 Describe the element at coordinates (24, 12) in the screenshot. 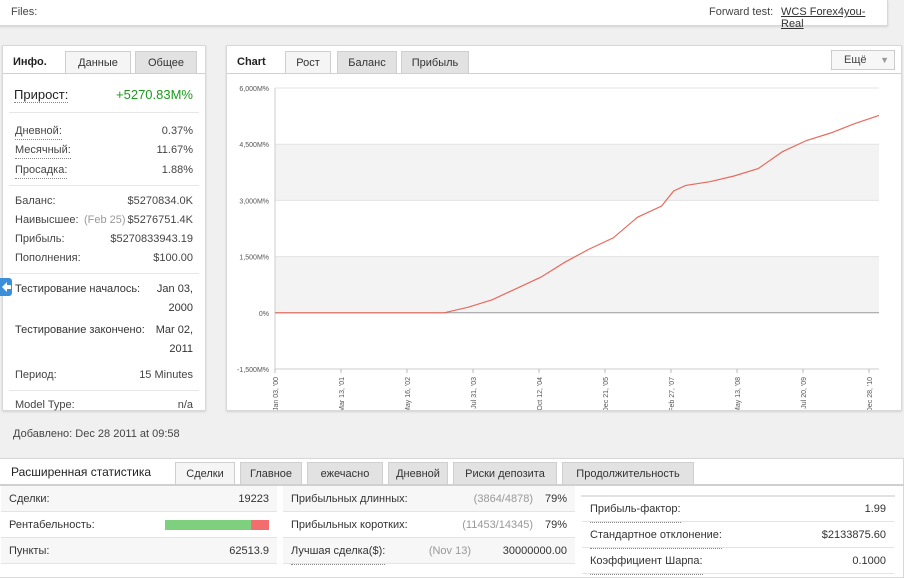

I see `files-label: Files:` at that location.